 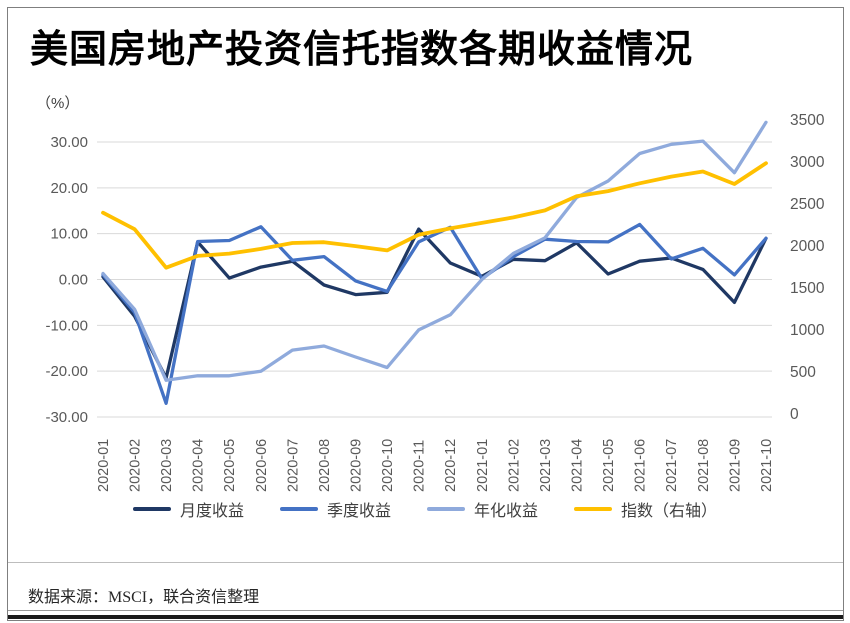 I want to click on right-axis-tick: 1000, so click(x=807, y=330).